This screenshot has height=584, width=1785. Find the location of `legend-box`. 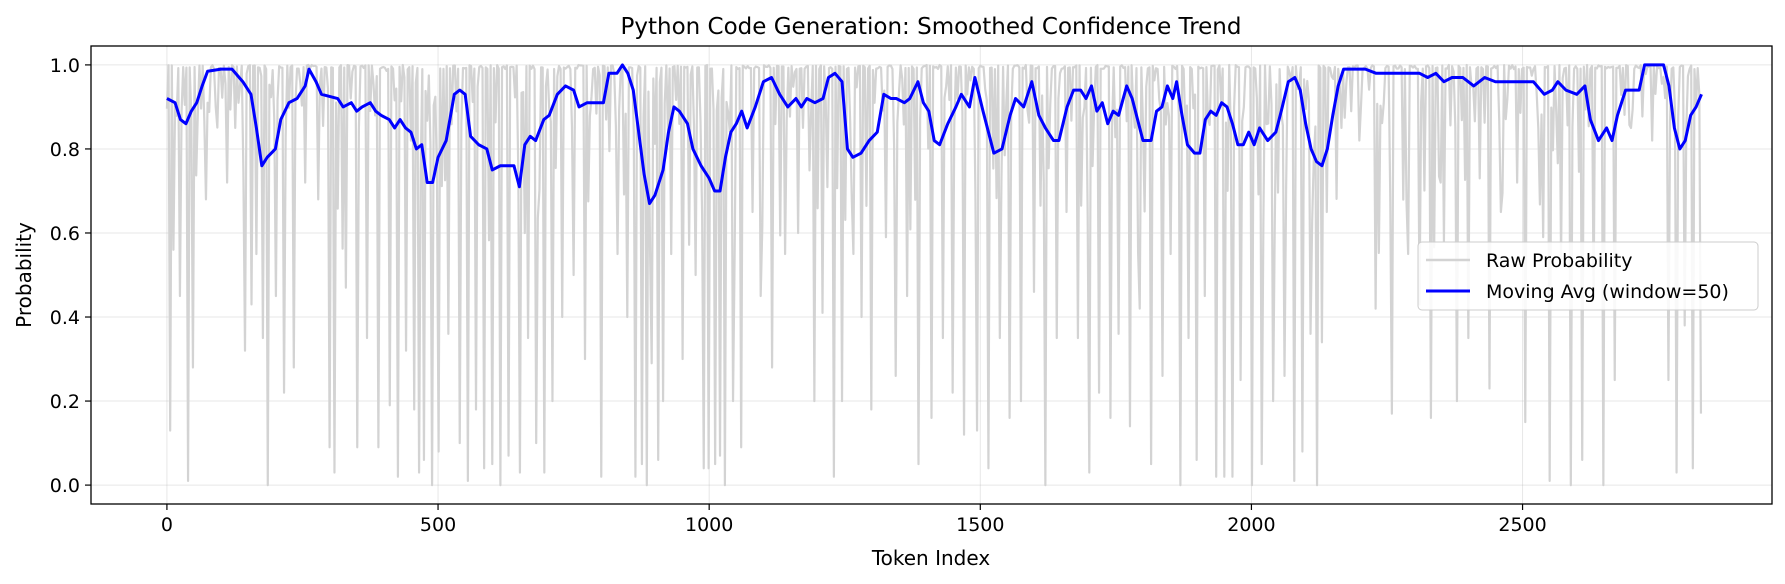

legend-box is located at coordinates (1588, 276).